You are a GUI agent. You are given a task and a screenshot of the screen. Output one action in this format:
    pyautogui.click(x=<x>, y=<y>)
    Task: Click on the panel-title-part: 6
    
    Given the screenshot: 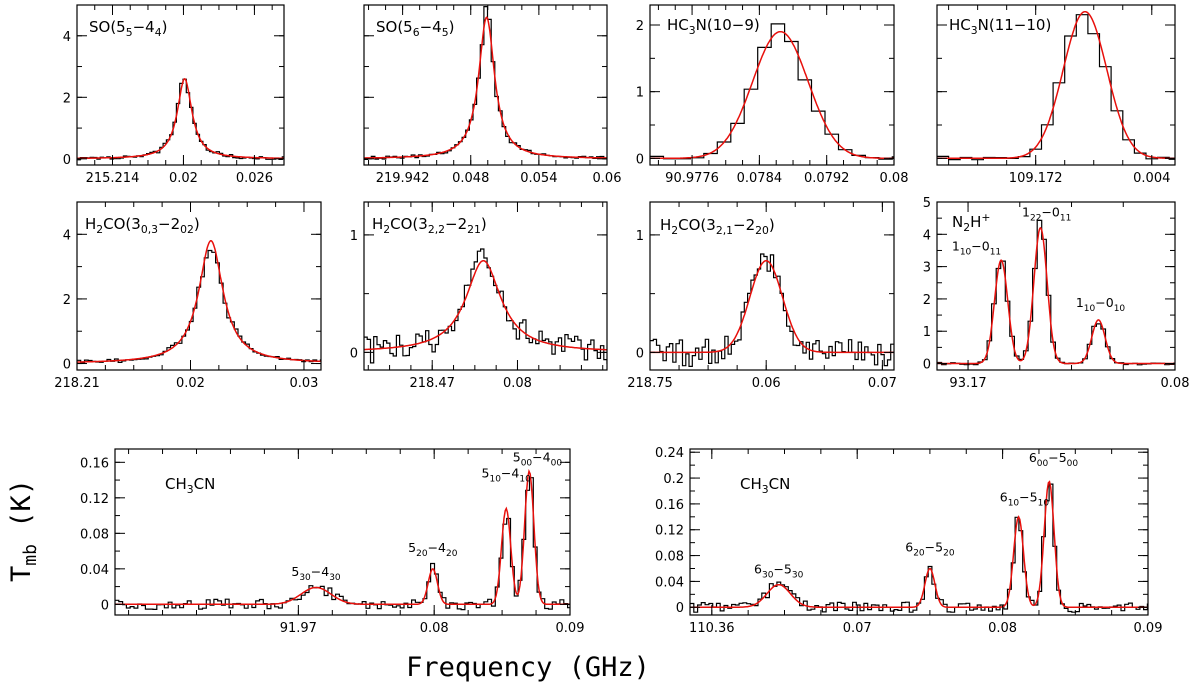 What is the action you would take?
    pyautogui.click(x=416, y=32)
    